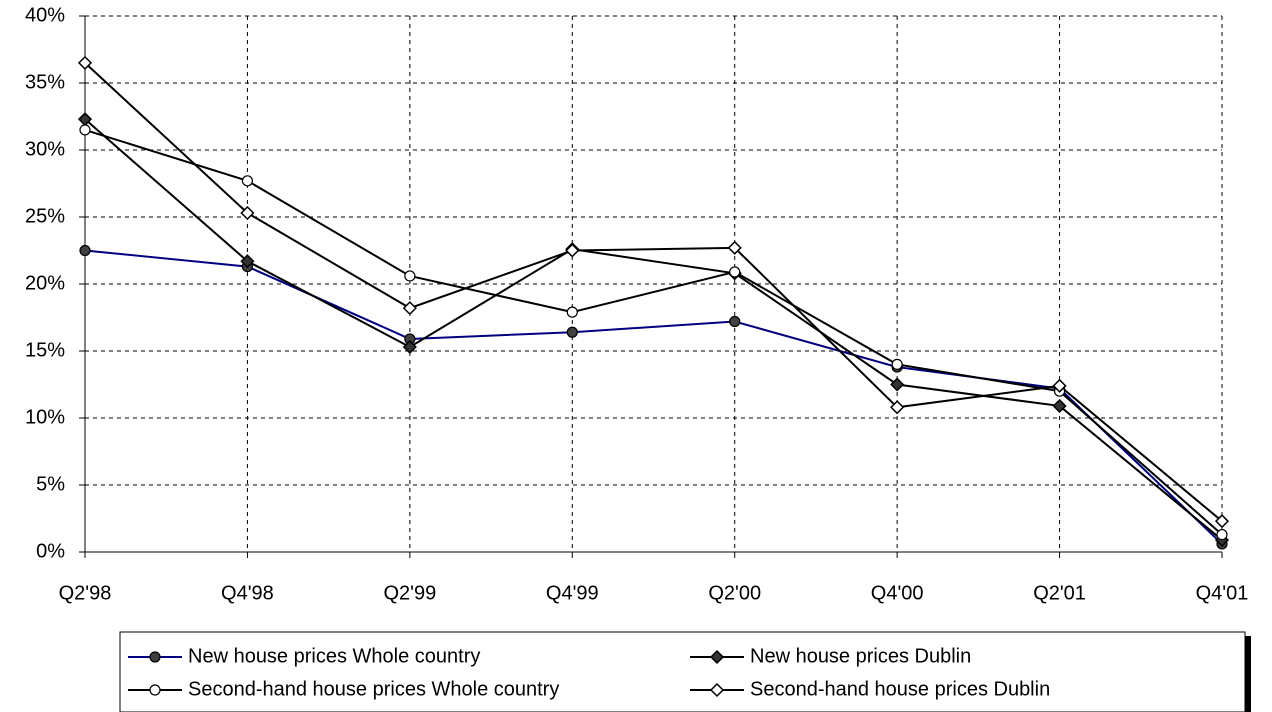 Image resolution: width=1272 pixels, height=712 pixels. Describe the element at coordinates (1248, 674) in the screenshot. I see `legend-shadow` at that location.